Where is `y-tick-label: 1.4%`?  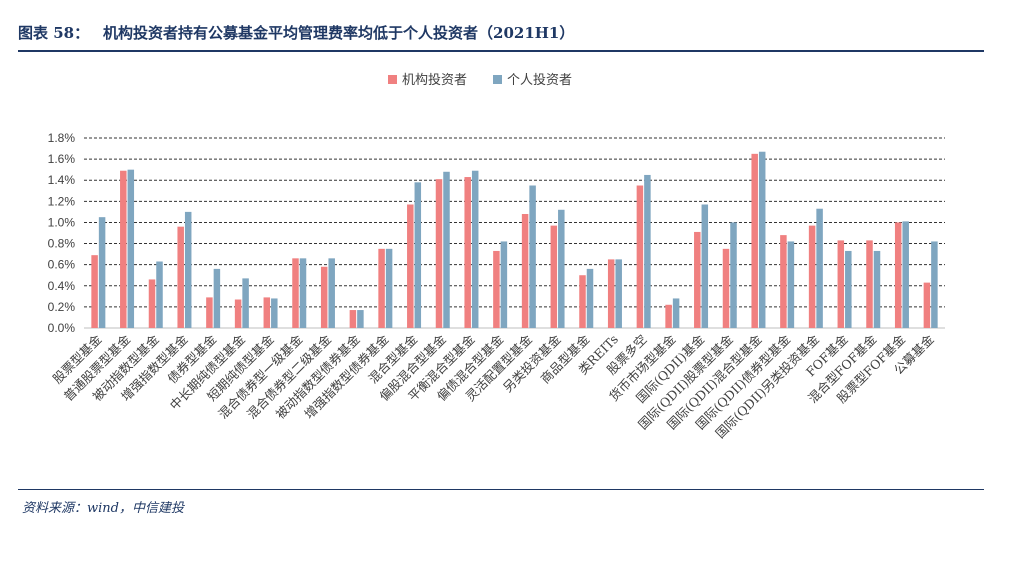
y-tick-label: 1.4% is located at coordinates (62, 180).